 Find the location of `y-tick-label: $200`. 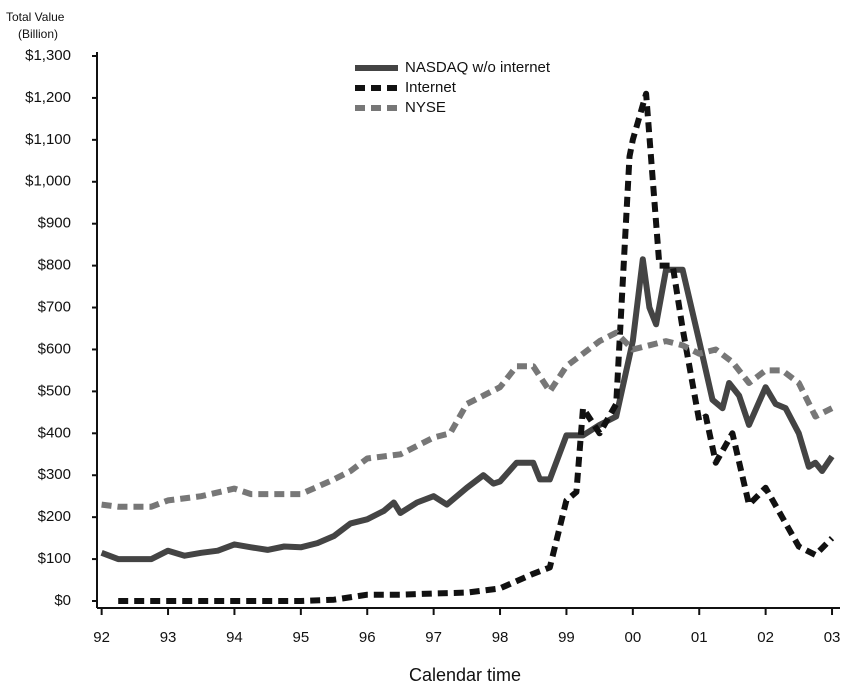

y-tick-label: $200 is located at coordinates (54, 516).